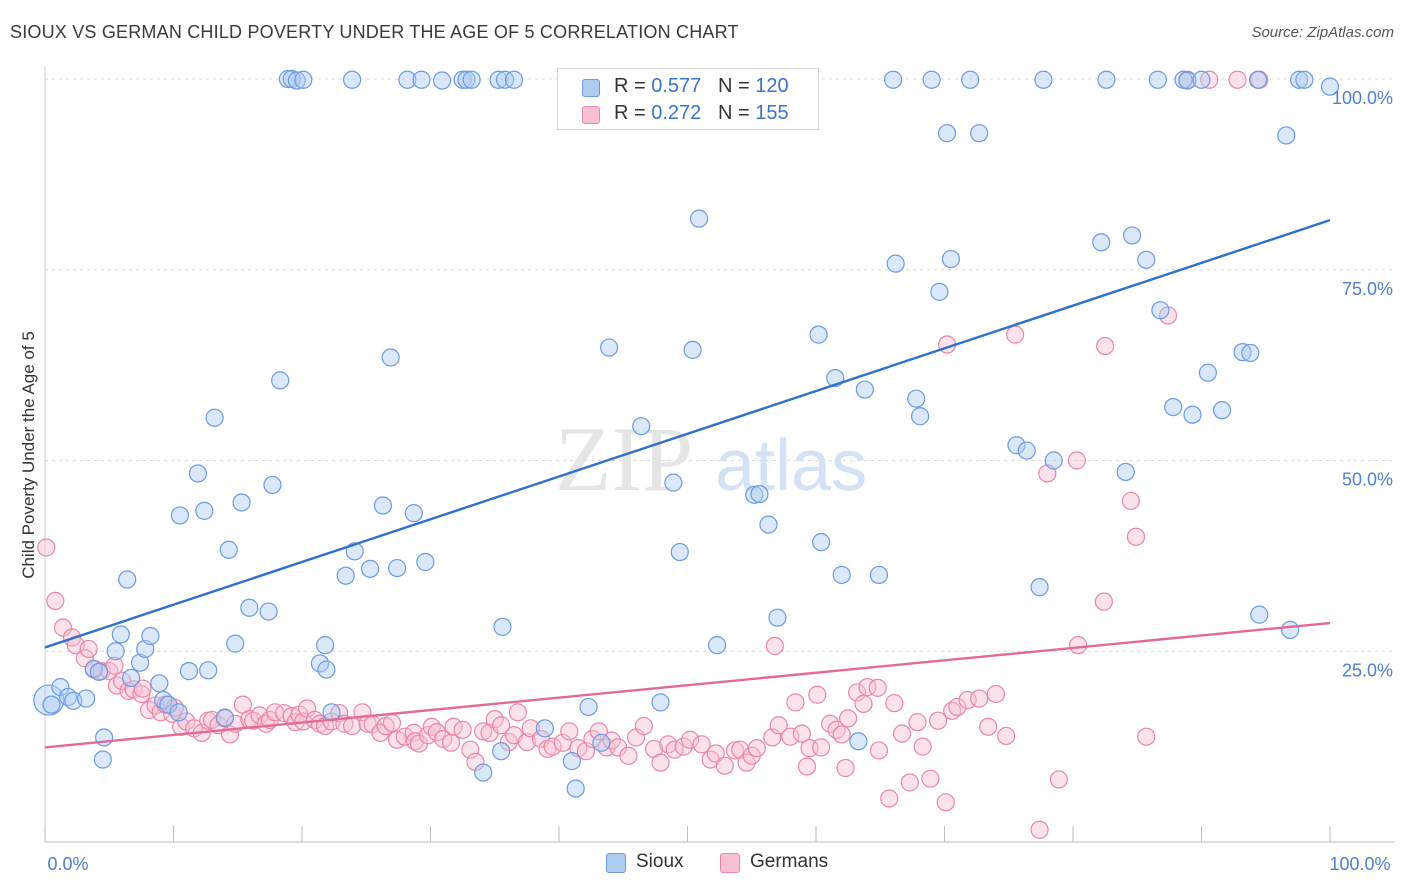 The height and width of the screenshot is (892, 1406). What do you see at coordinates (1367, 289) in the screenshot?
I see `y-tick-label: 75.0%` at bounding box center [1367, 289].